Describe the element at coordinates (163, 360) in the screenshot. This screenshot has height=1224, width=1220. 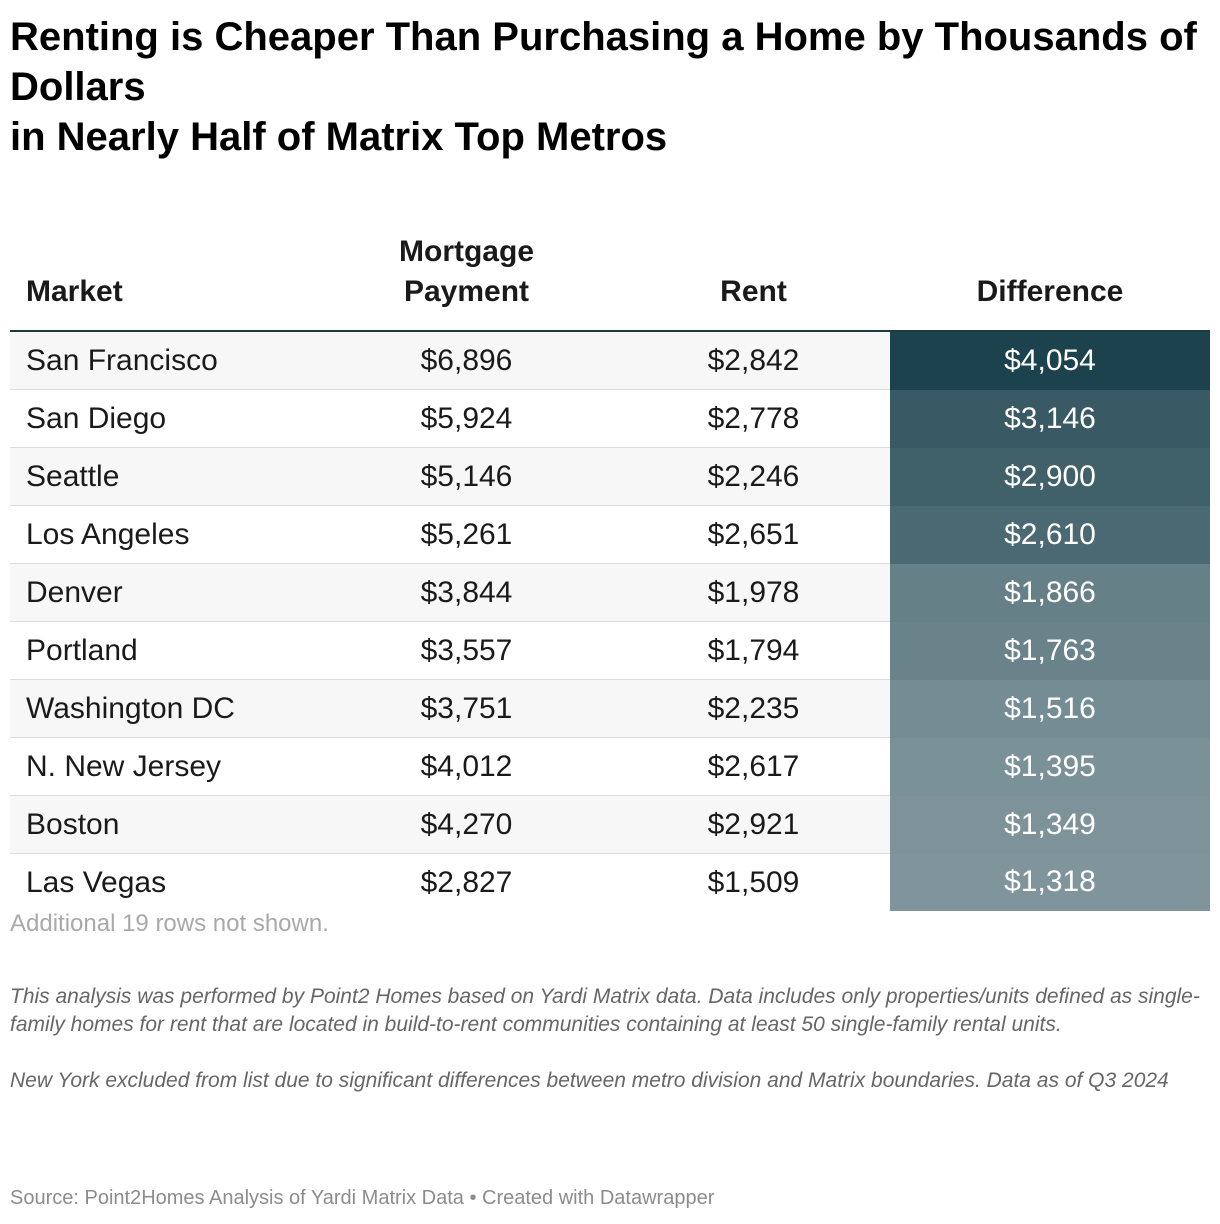
I see `market-cell: San Francisco` at that location.